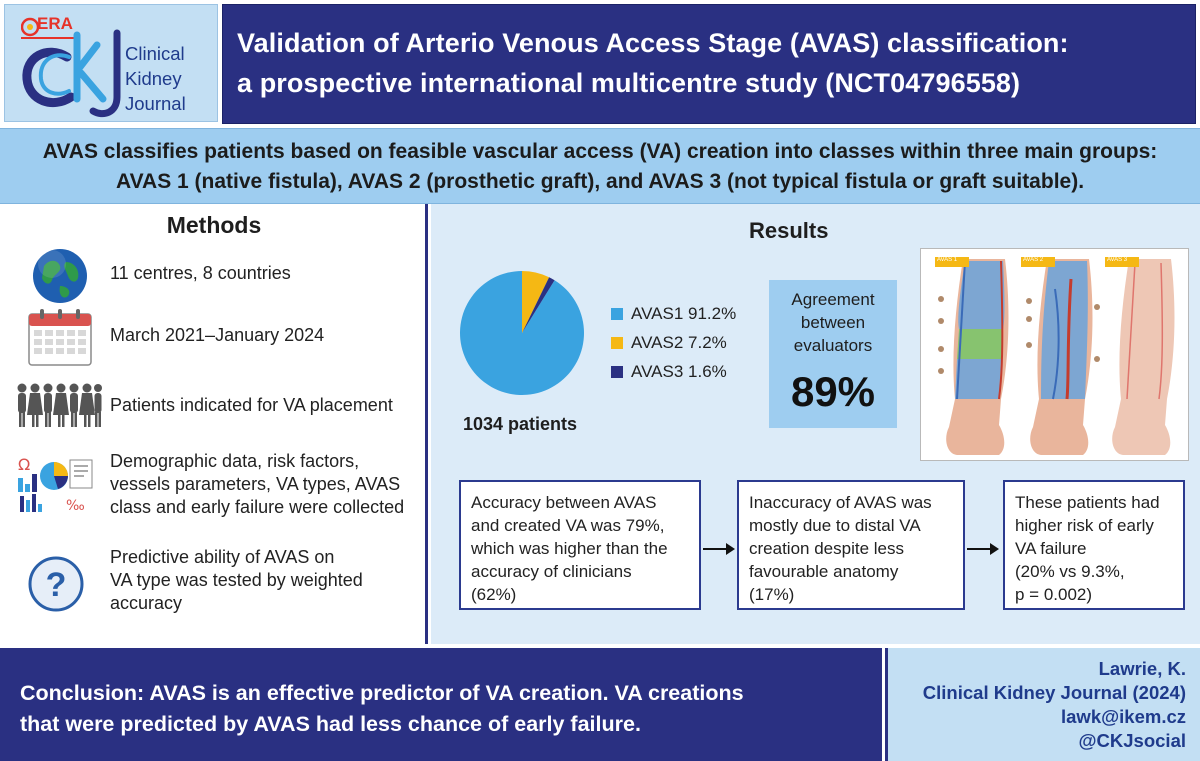 This screenshot has width=1200, height=761. I want to click on legend-swatch-avas2, so click(617, 343).